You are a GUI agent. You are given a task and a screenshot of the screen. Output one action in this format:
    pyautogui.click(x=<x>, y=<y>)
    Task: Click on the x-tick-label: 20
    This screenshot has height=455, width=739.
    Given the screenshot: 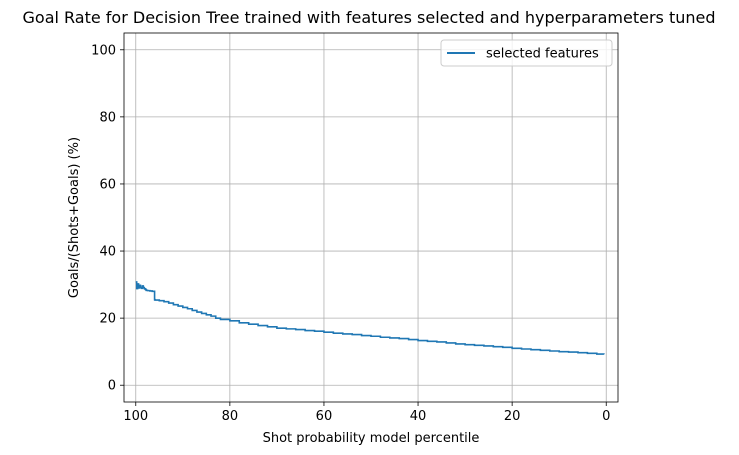 What is the action you would take?
    pyautogui.click(x=512, y=416)
    